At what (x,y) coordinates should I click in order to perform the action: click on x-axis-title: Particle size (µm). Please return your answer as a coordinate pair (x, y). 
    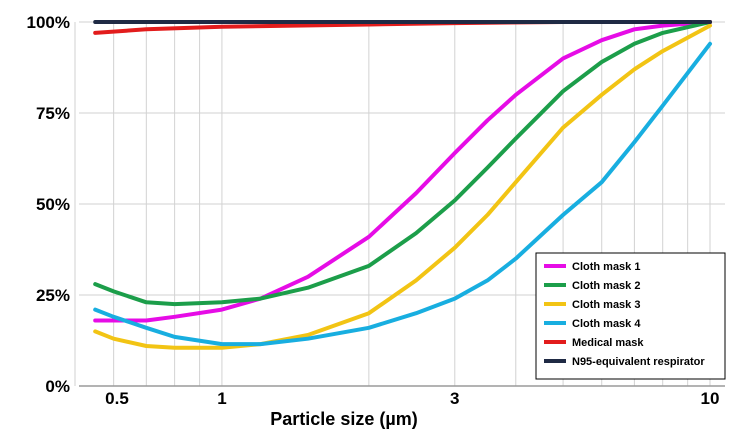
    Looking at the image, I should click on (343, 419).